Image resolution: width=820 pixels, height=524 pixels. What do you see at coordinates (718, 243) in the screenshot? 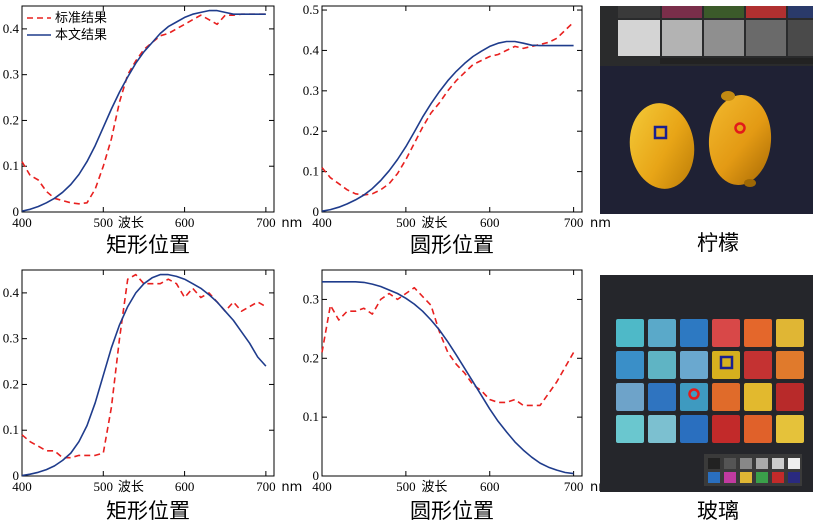
I see `caption-lemon: 柠檬` at bounding box center [718, 243].